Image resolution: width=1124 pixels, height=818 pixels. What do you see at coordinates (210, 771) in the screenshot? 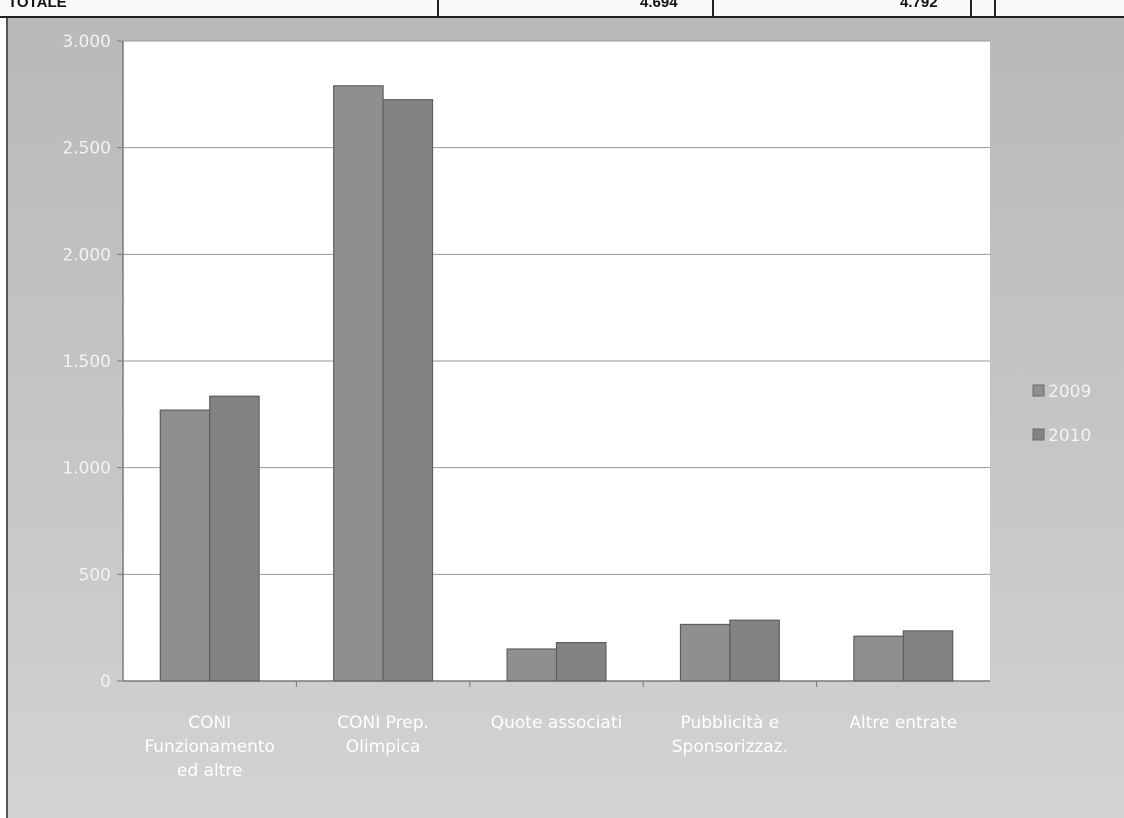
I see `x-category-label-line: ed altre` at bounding box center [210, 771].